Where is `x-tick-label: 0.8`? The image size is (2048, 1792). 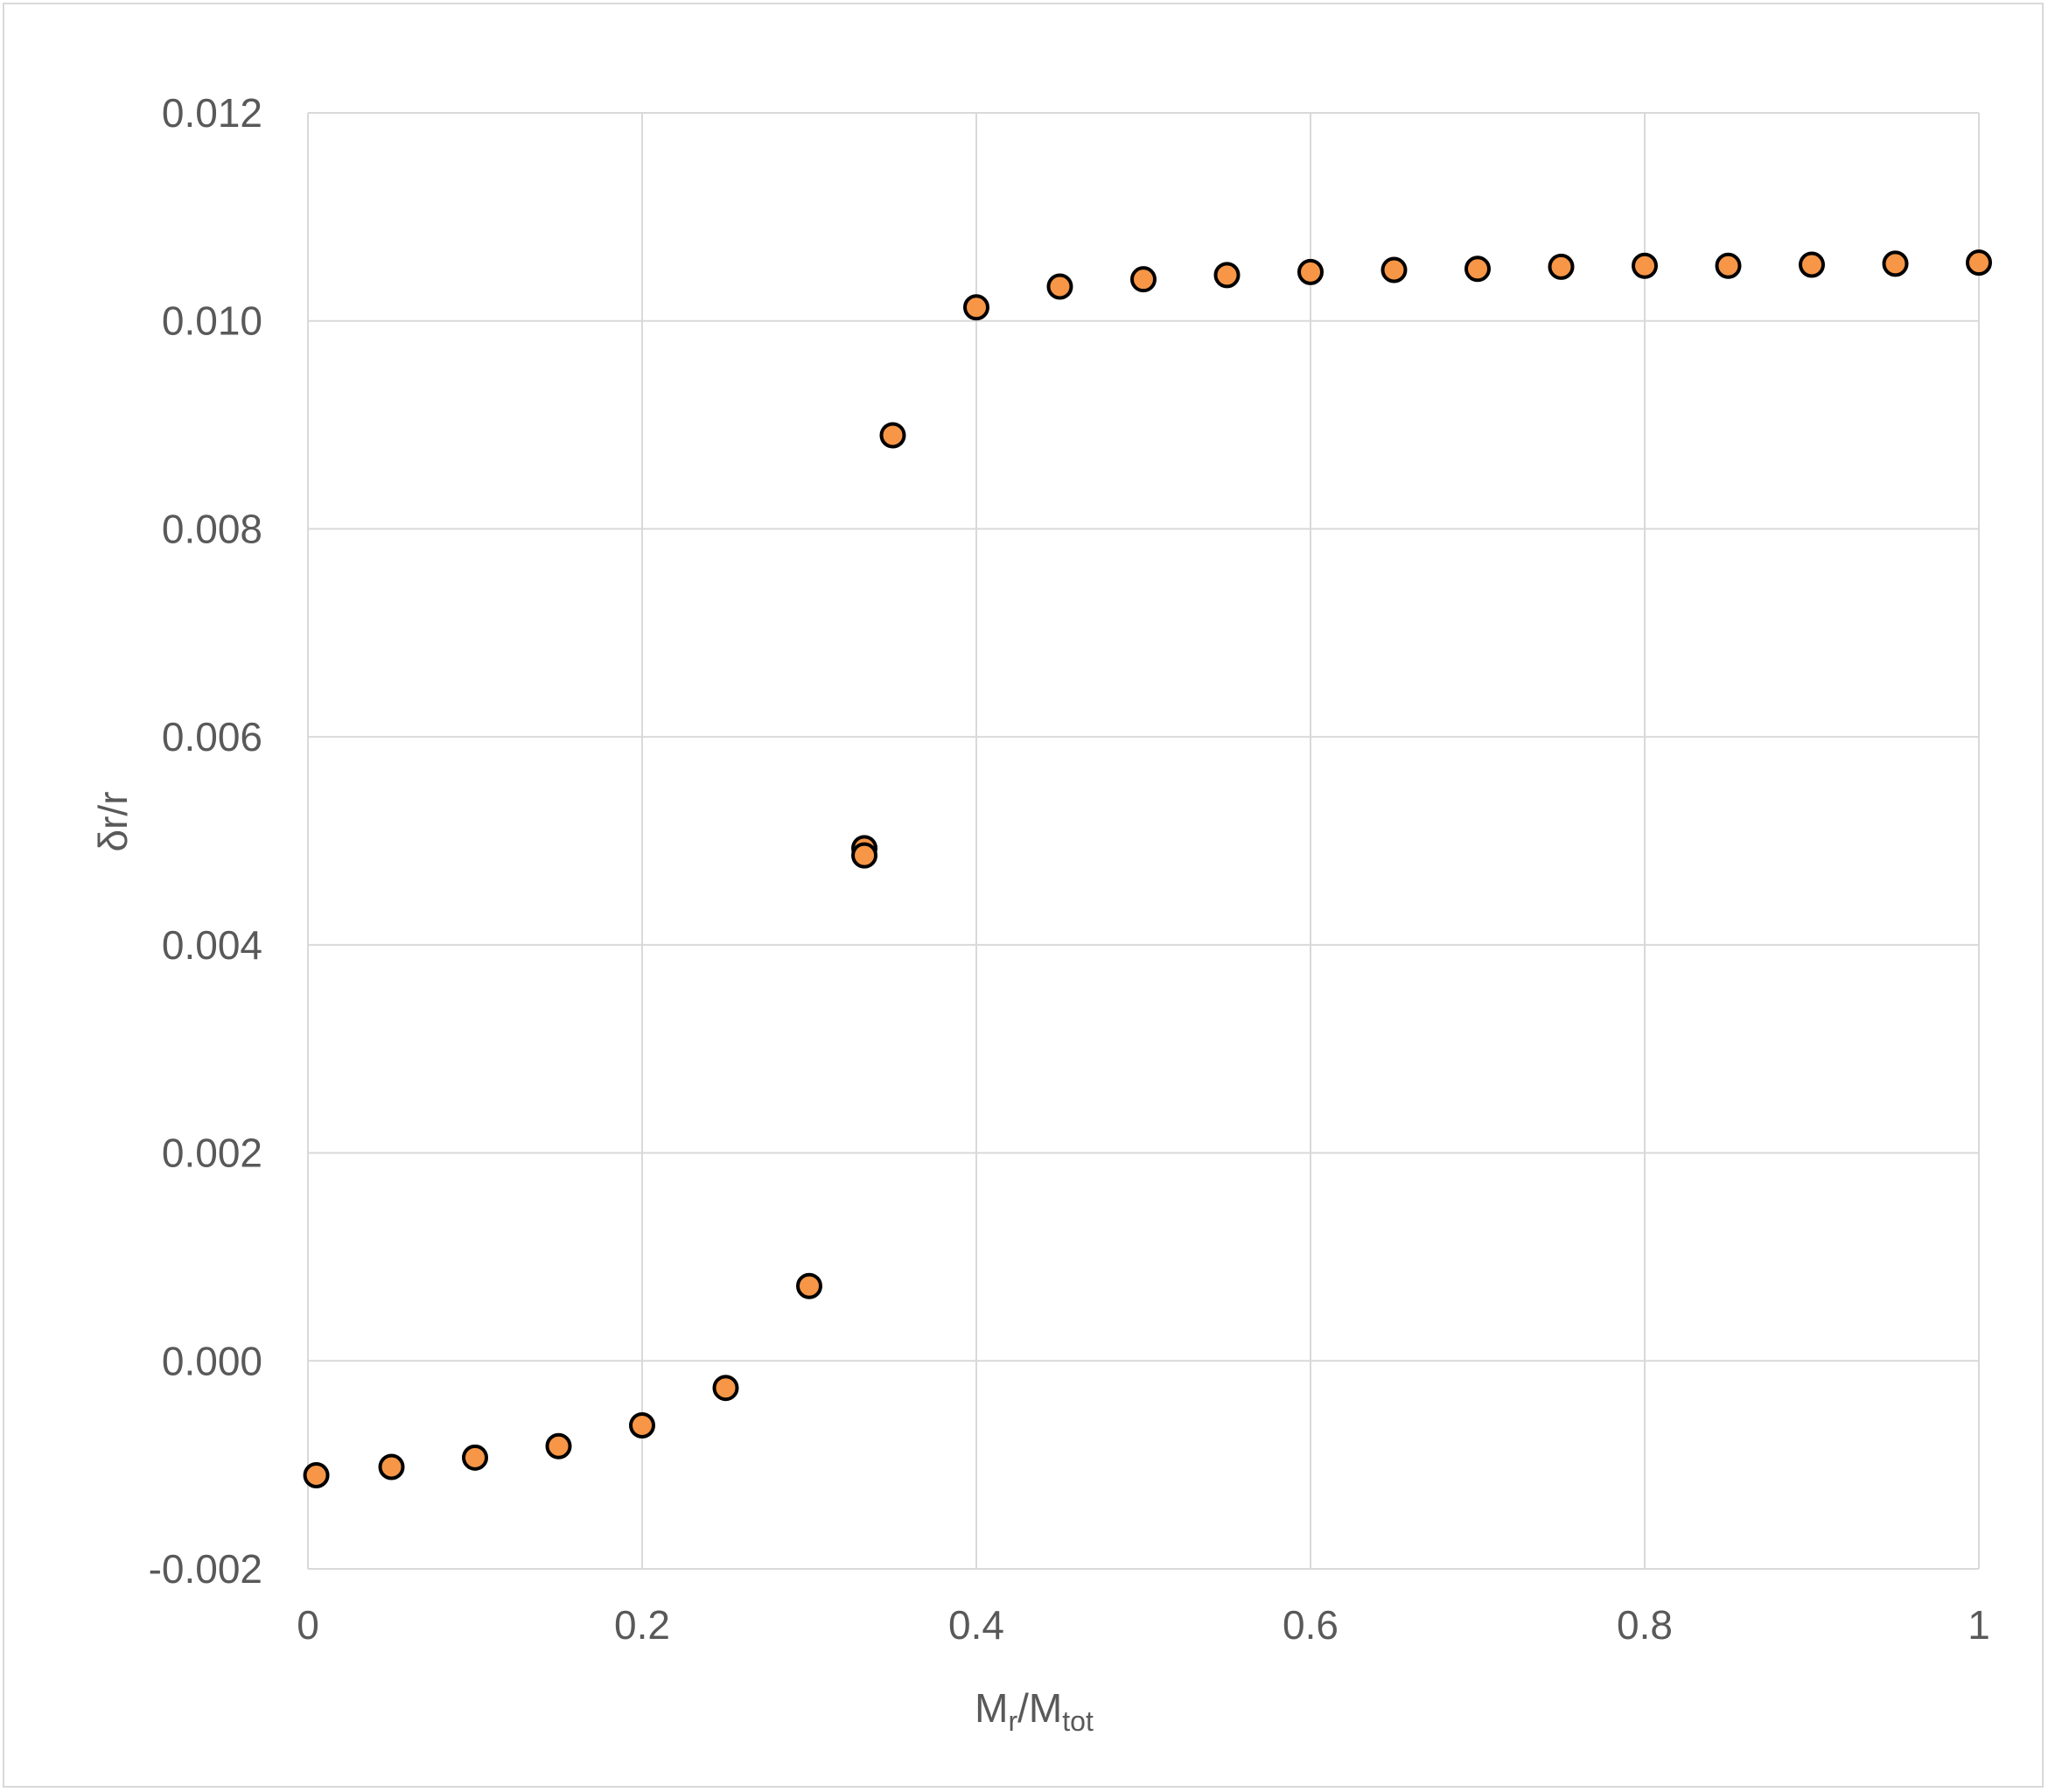
x-tick-label: 0.8 is located at coordinates (1645, 1625).